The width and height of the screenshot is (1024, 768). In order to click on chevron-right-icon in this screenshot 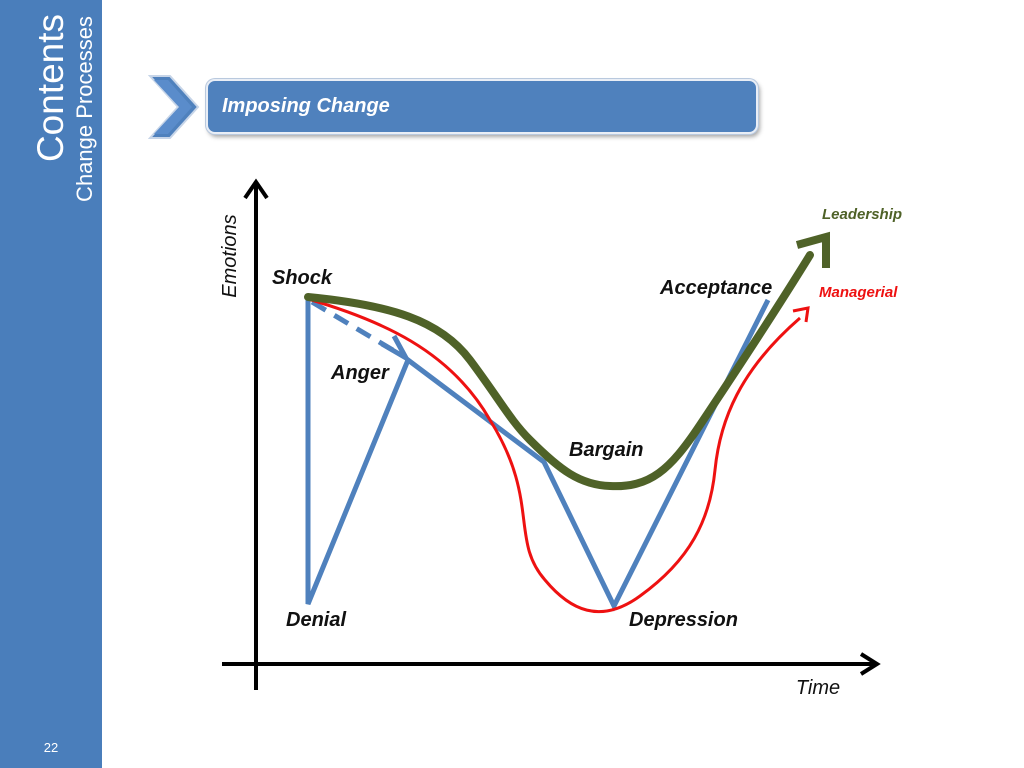, I will do `click(174, 107)`.